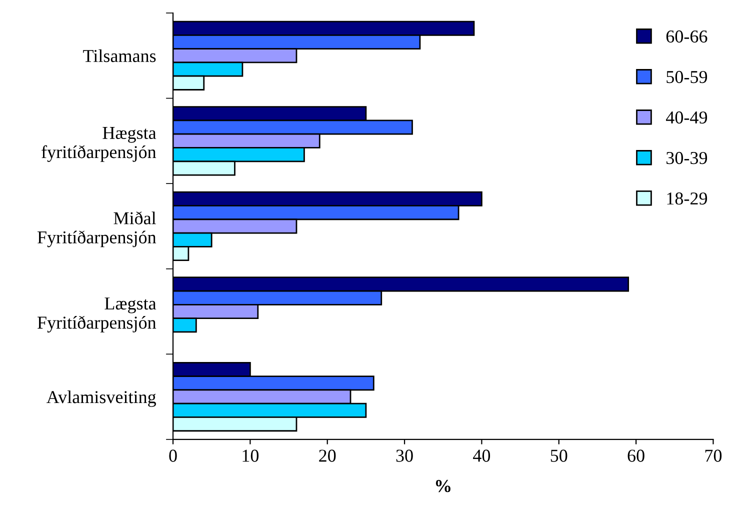 This screenshot has height=520, width=730. Describe the element at coordinates (404, 456) in the screenshot. I see `x-tick-label: 30` at that location.